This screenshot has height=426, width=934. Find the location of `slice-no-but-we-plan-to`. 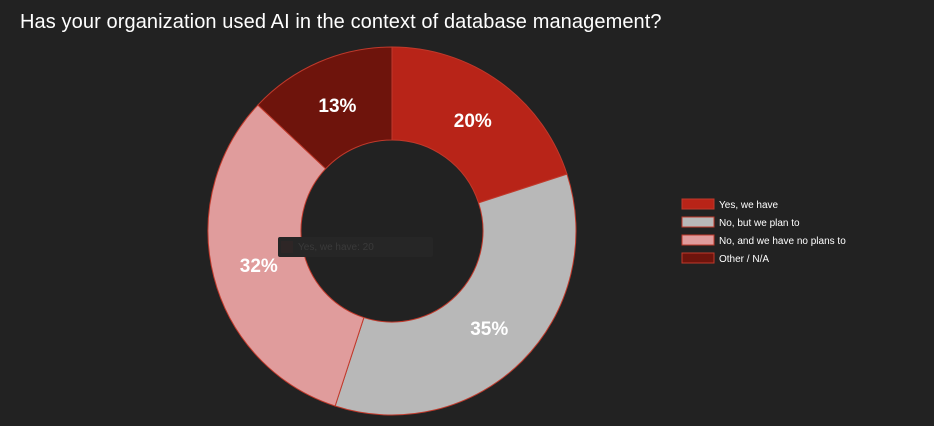

slice-no-but-we-plan-to is located at coordinates (455, 294).